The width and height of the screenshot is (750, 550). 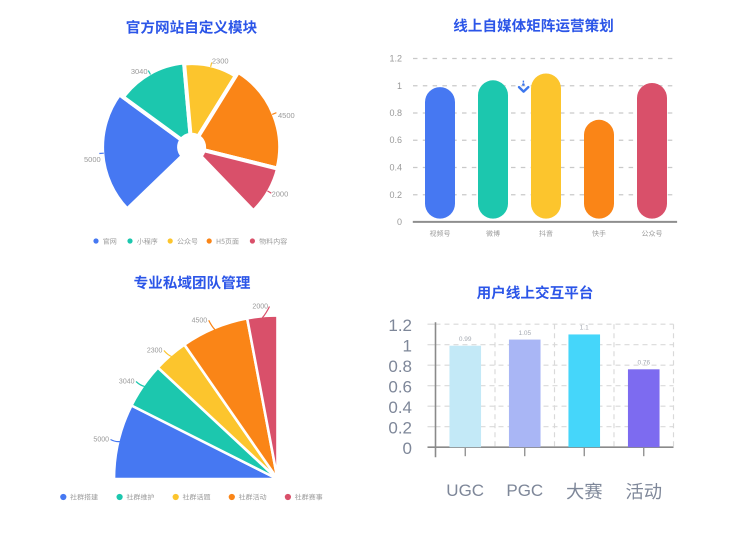 What do you see at coordinates (465, 490) in the screenshot?
I see `svg-text: UGC` at bounding box center [465, 490].